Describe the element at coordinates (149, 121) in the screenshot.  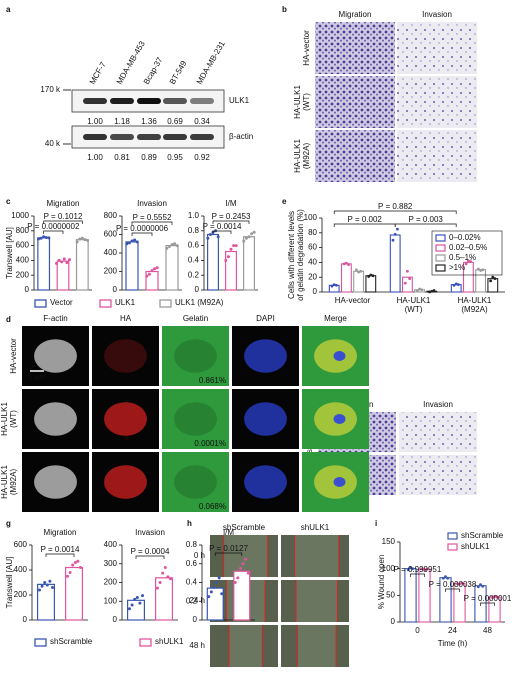
I see `band-ratio: 1.36` at that location.